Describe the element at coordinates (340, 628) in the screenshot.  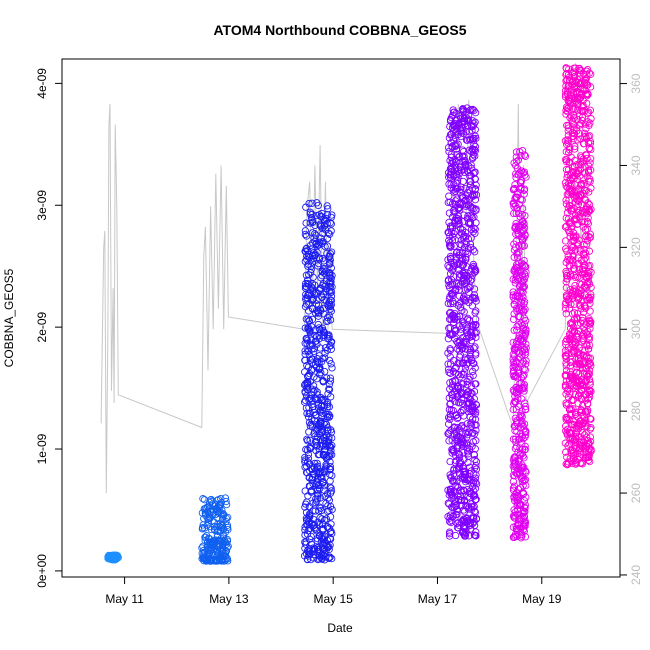
I see `x-axis-label: Date` at that location.